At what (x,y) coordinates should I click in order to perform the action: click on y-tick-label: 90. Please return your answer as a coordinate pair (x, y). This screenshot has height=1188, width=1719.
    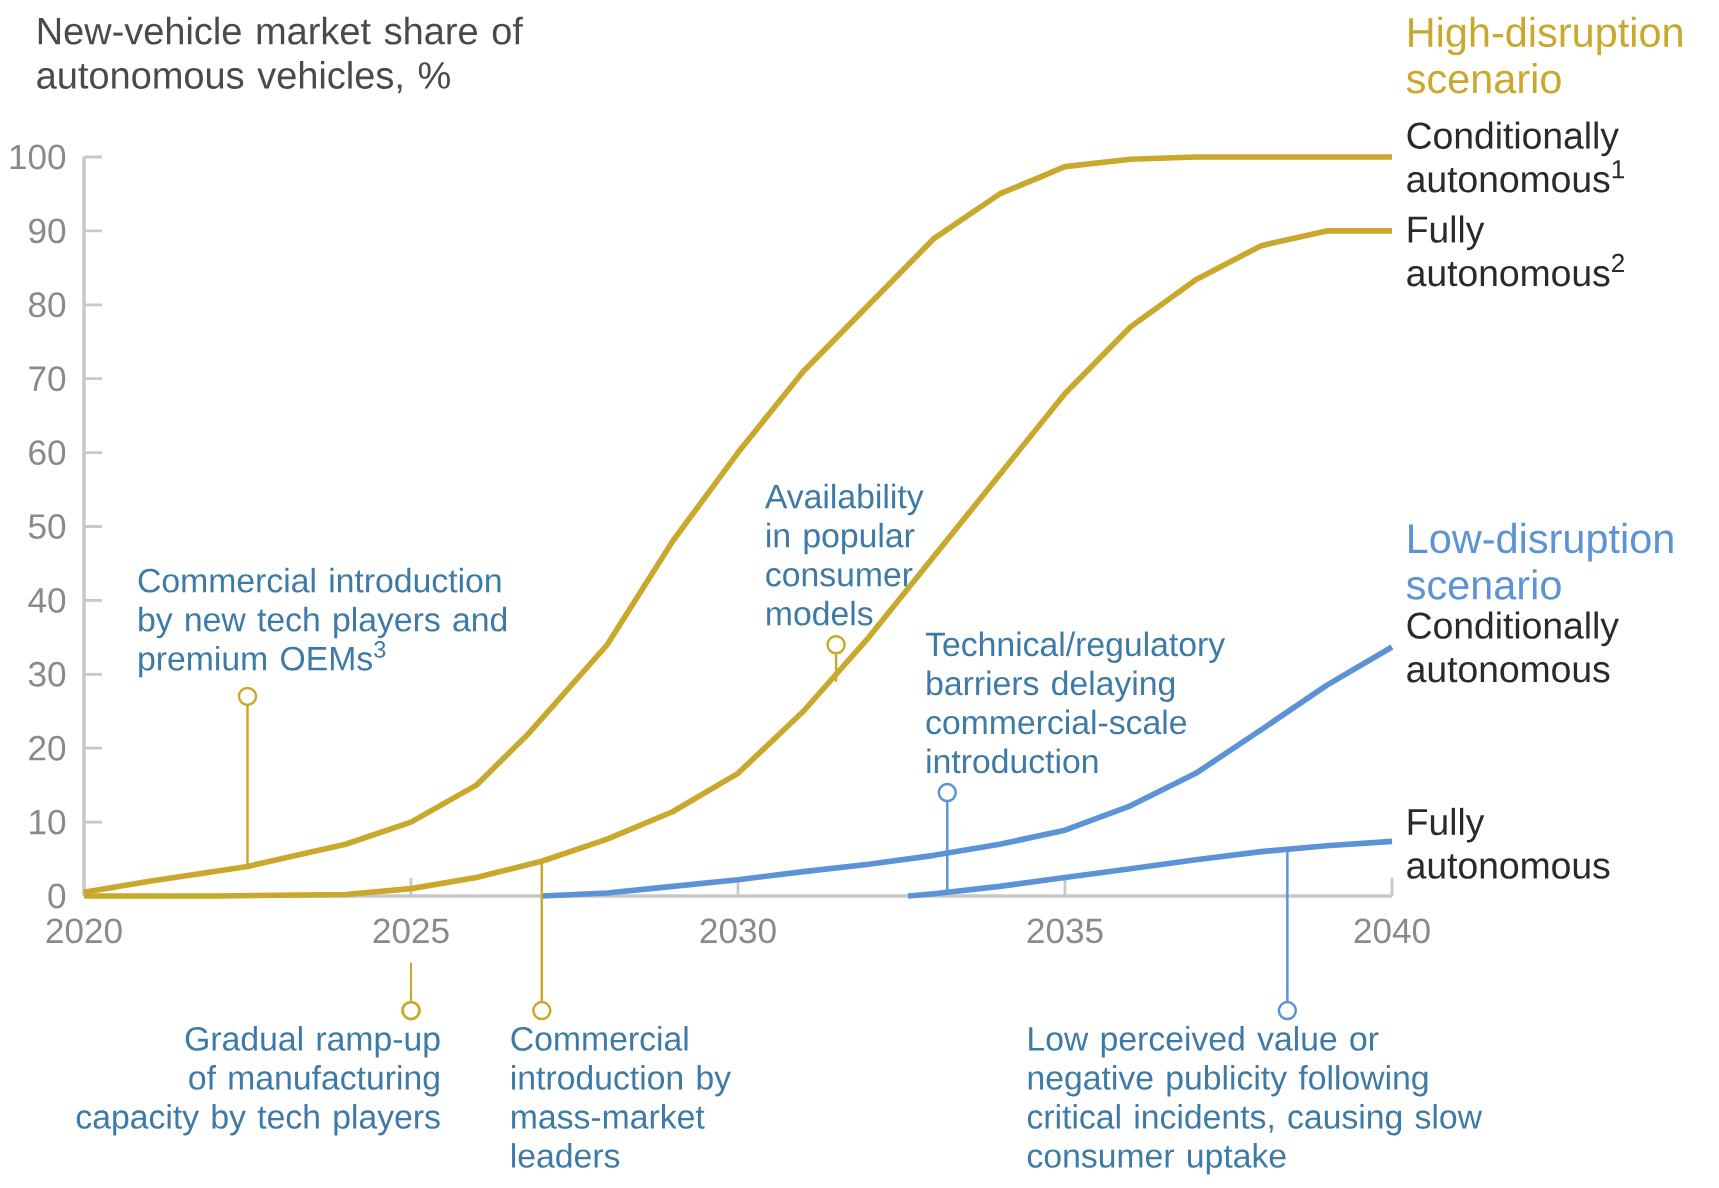
    Looking at the image, I should click on (47, 231).